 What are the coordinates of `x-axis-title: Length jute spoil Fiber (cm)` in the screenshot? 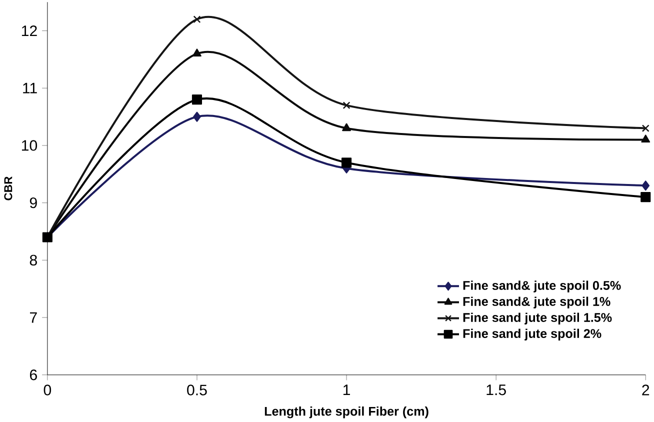 It's located at (346, 412).